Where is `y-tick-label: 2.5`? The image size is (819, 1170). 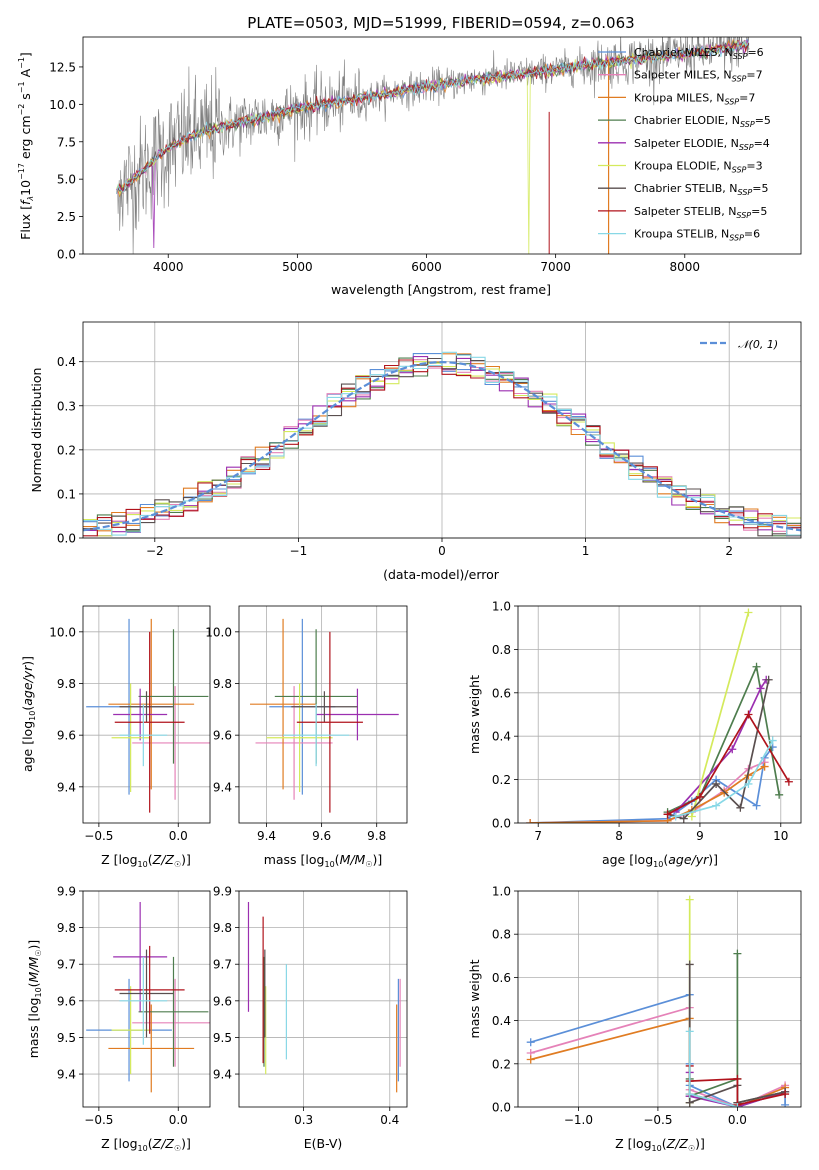 y-tick-label: 2.5 is located at coordinates (66, 217).